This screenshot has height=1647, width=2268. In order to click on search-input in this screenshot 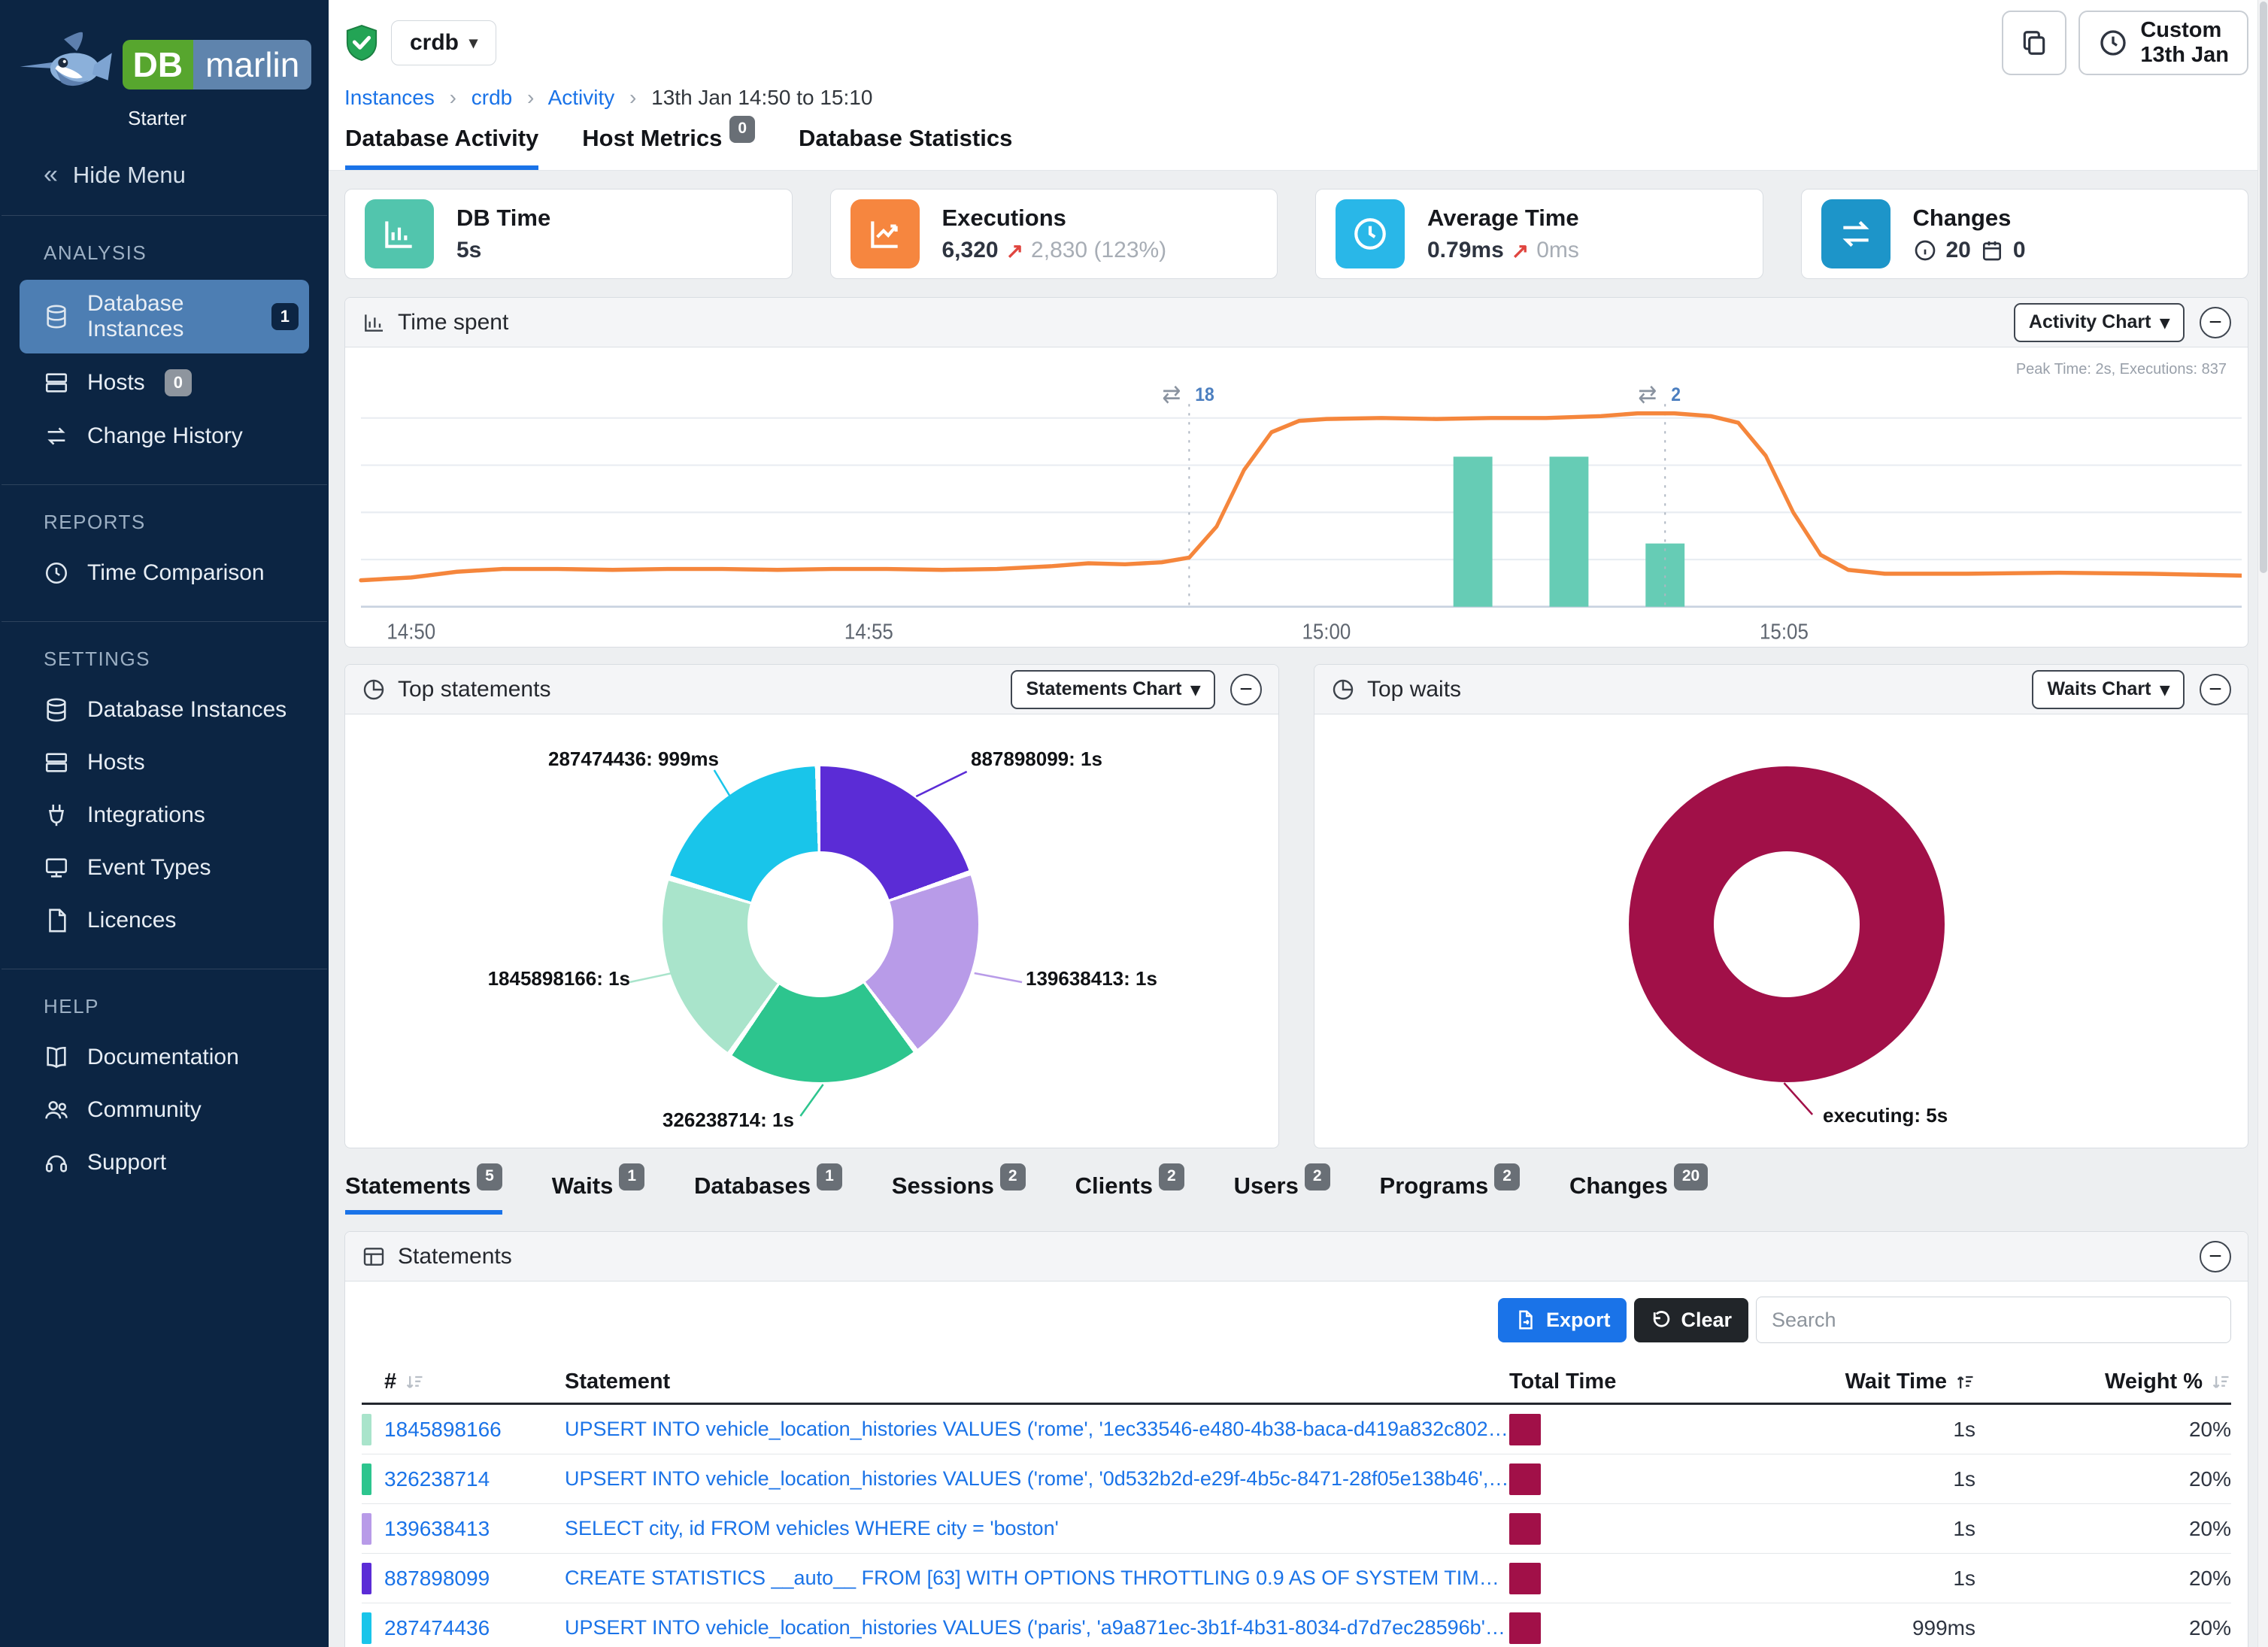, I will do `click(1993, 1320)`.